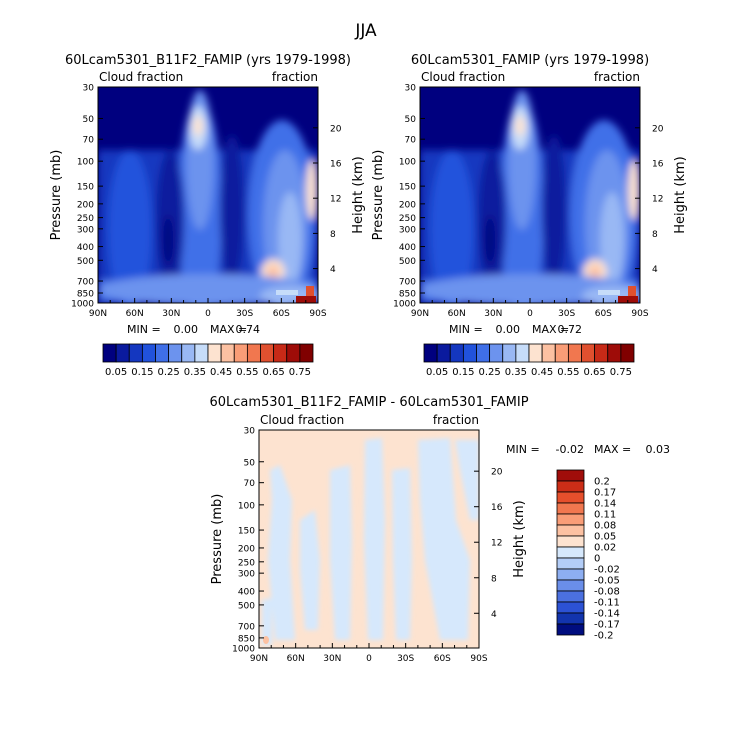 This screenshot has height=740, width=733. Describe the element at coordinates (333, 235) in the screenshot. I see `panel-a-y2tick-label: 8` at that location.